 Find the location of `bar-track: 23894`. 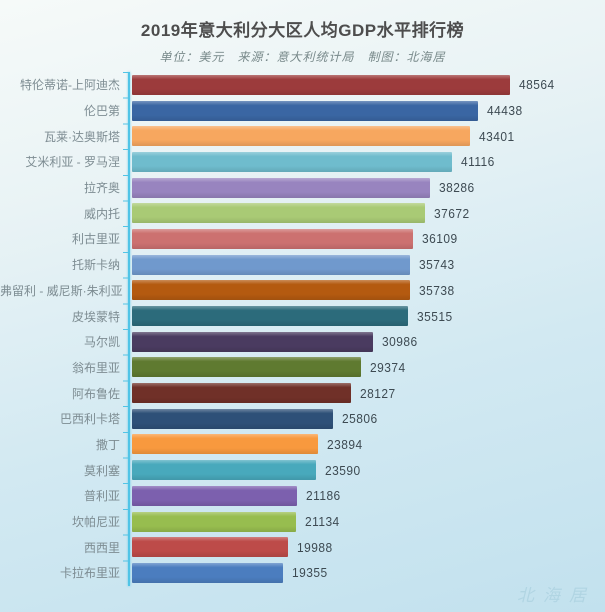

bar-track: 23894 is located at coordinates (367, 445).